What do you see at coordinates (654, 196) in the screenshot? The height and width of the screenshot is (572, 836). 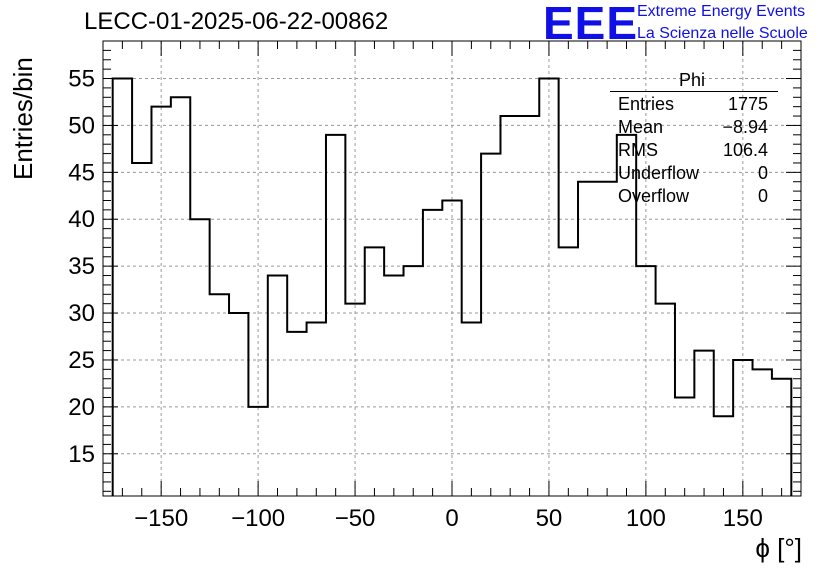 I see `stat-key-overflow: Overflow` at bounding box center [654, 196].